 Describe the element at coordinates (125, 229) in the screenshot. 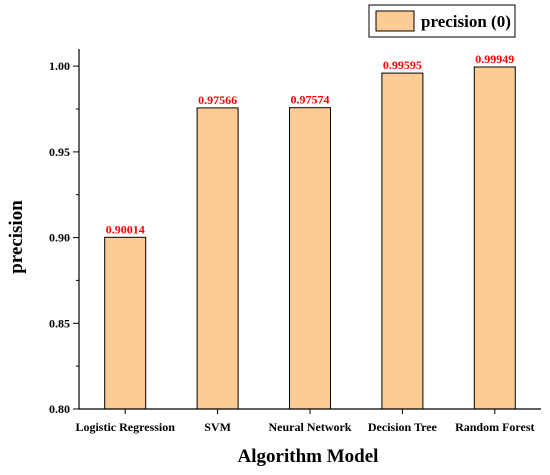

I see `data-label: 0.90014` at that location.